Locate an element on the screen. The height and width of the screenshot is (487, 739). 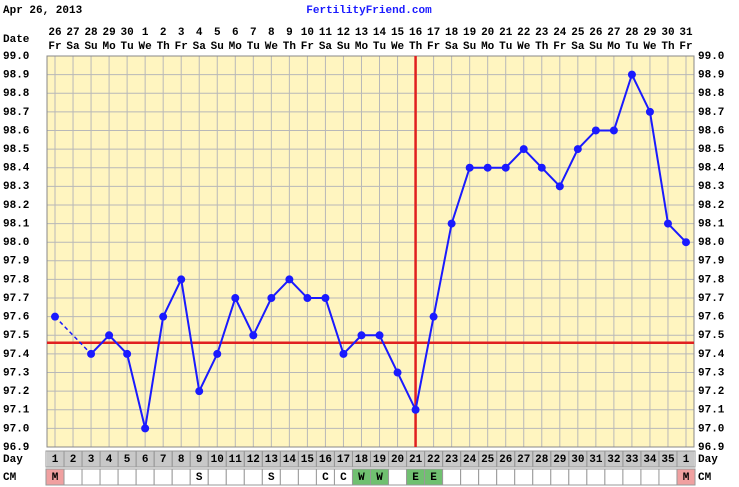
cycle-day: 22 is located at coordinates (433, 460).